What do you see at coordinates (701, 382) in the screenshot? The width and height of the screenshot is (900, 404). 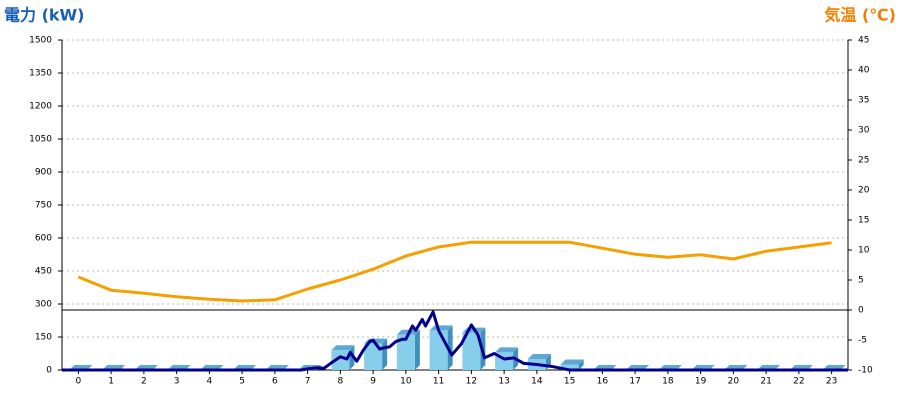 I see `x-tick-label: 19` at bounding box center [701, 382].